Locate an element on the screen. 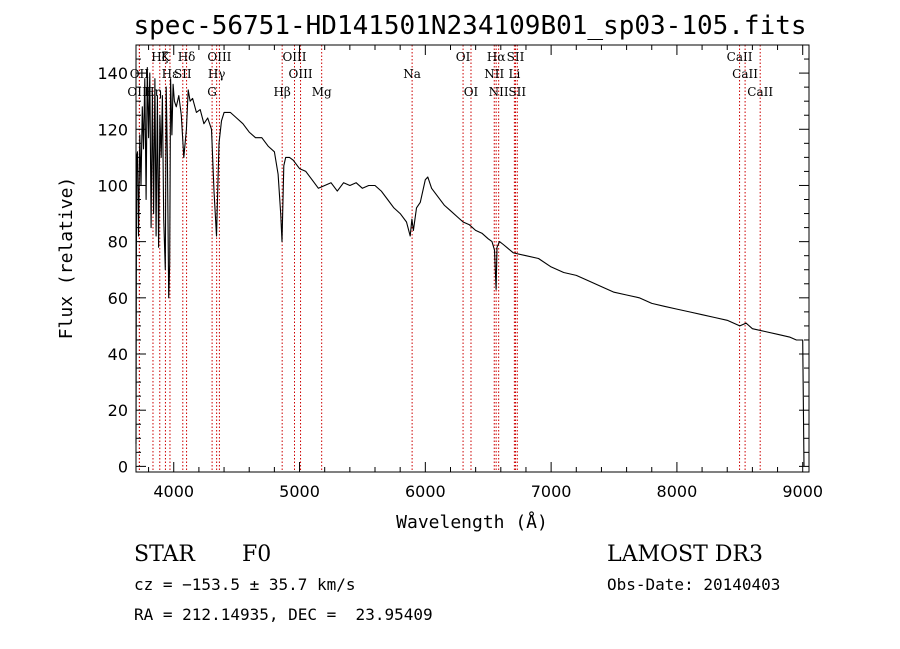 The image size is (900, 649). y-tick-label-2: 40 is located at coordinates (118, 354).